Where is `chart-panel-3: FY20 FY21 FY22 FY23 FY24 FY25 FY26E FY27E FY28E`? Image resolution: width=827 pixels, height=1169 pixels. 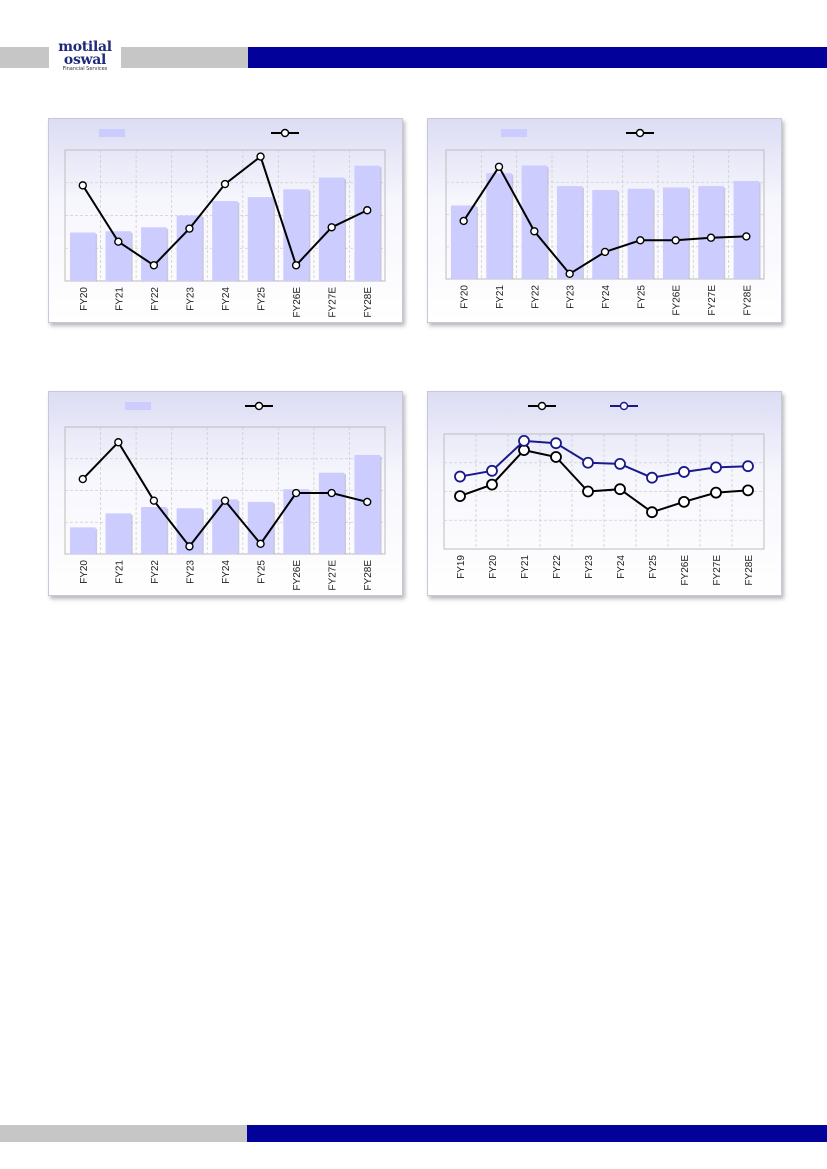 chart-panel-3: FY20 FY21 FY22 FY23 FY24 FY25 FY26E FY27E FY28E is located at coordinates (225, 493).